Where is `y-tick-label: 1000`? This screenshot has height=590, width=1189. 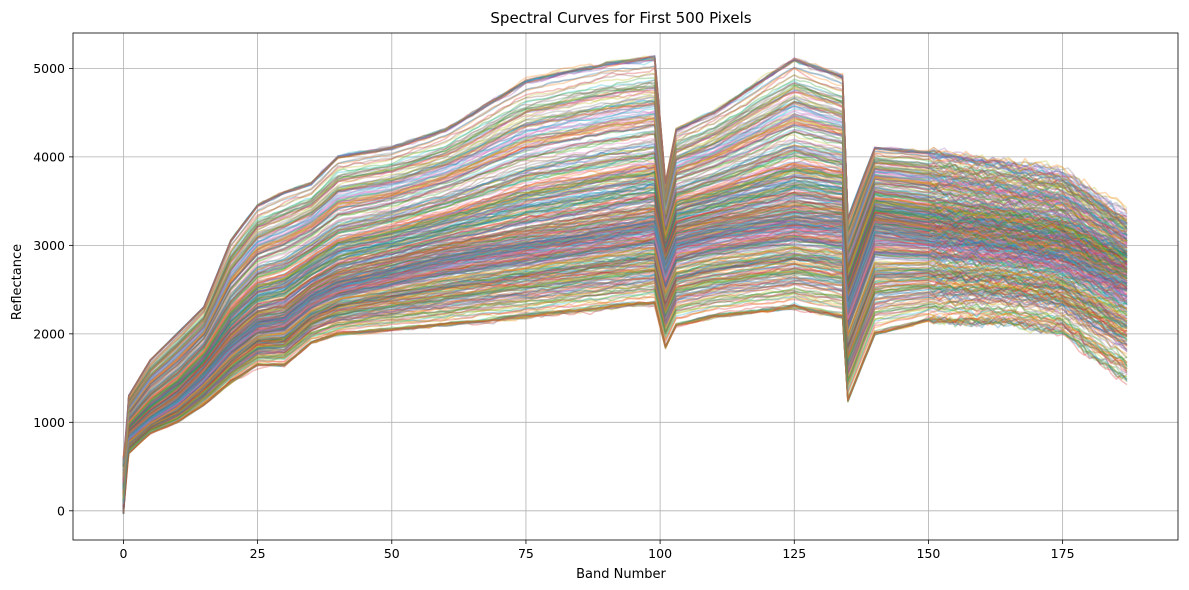 y-tick-label: 1000 is located at coordinates (49, 422).